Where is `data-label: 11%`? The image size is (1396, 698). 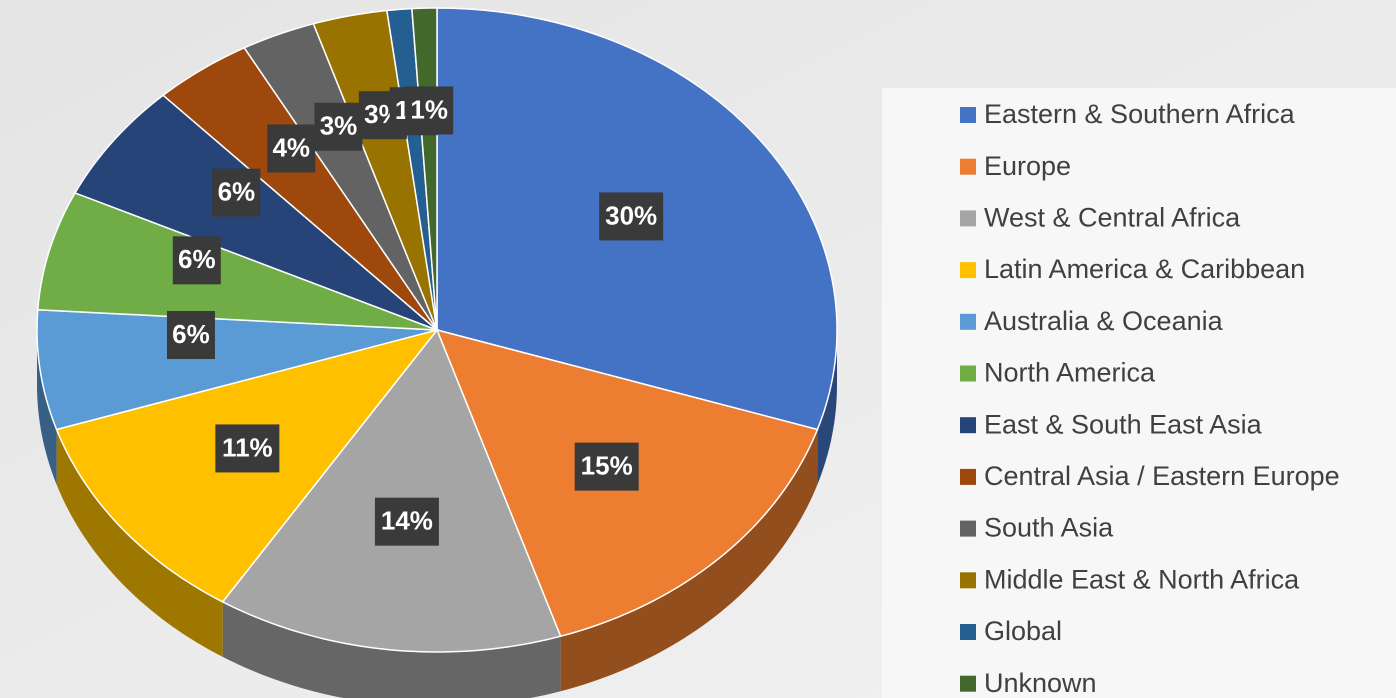 data-label: 11% is located at coordinates (247, 447).